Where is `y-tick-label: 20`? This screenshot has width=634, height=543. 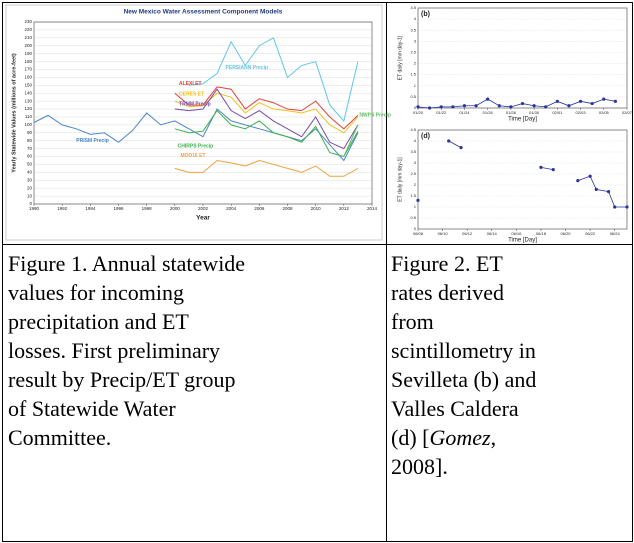 y-tick-label: 20 is located at coordinates (30, 187).